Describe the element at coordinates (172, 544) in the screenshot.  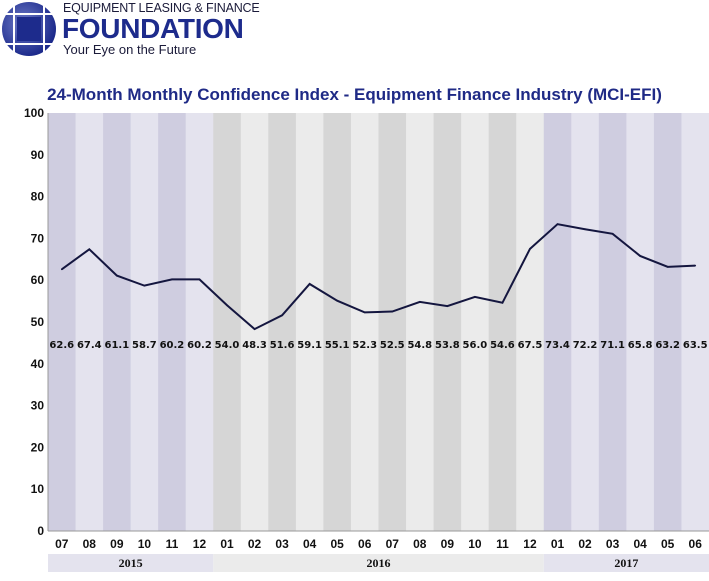
I see `x-tick-label: 11` at that location.